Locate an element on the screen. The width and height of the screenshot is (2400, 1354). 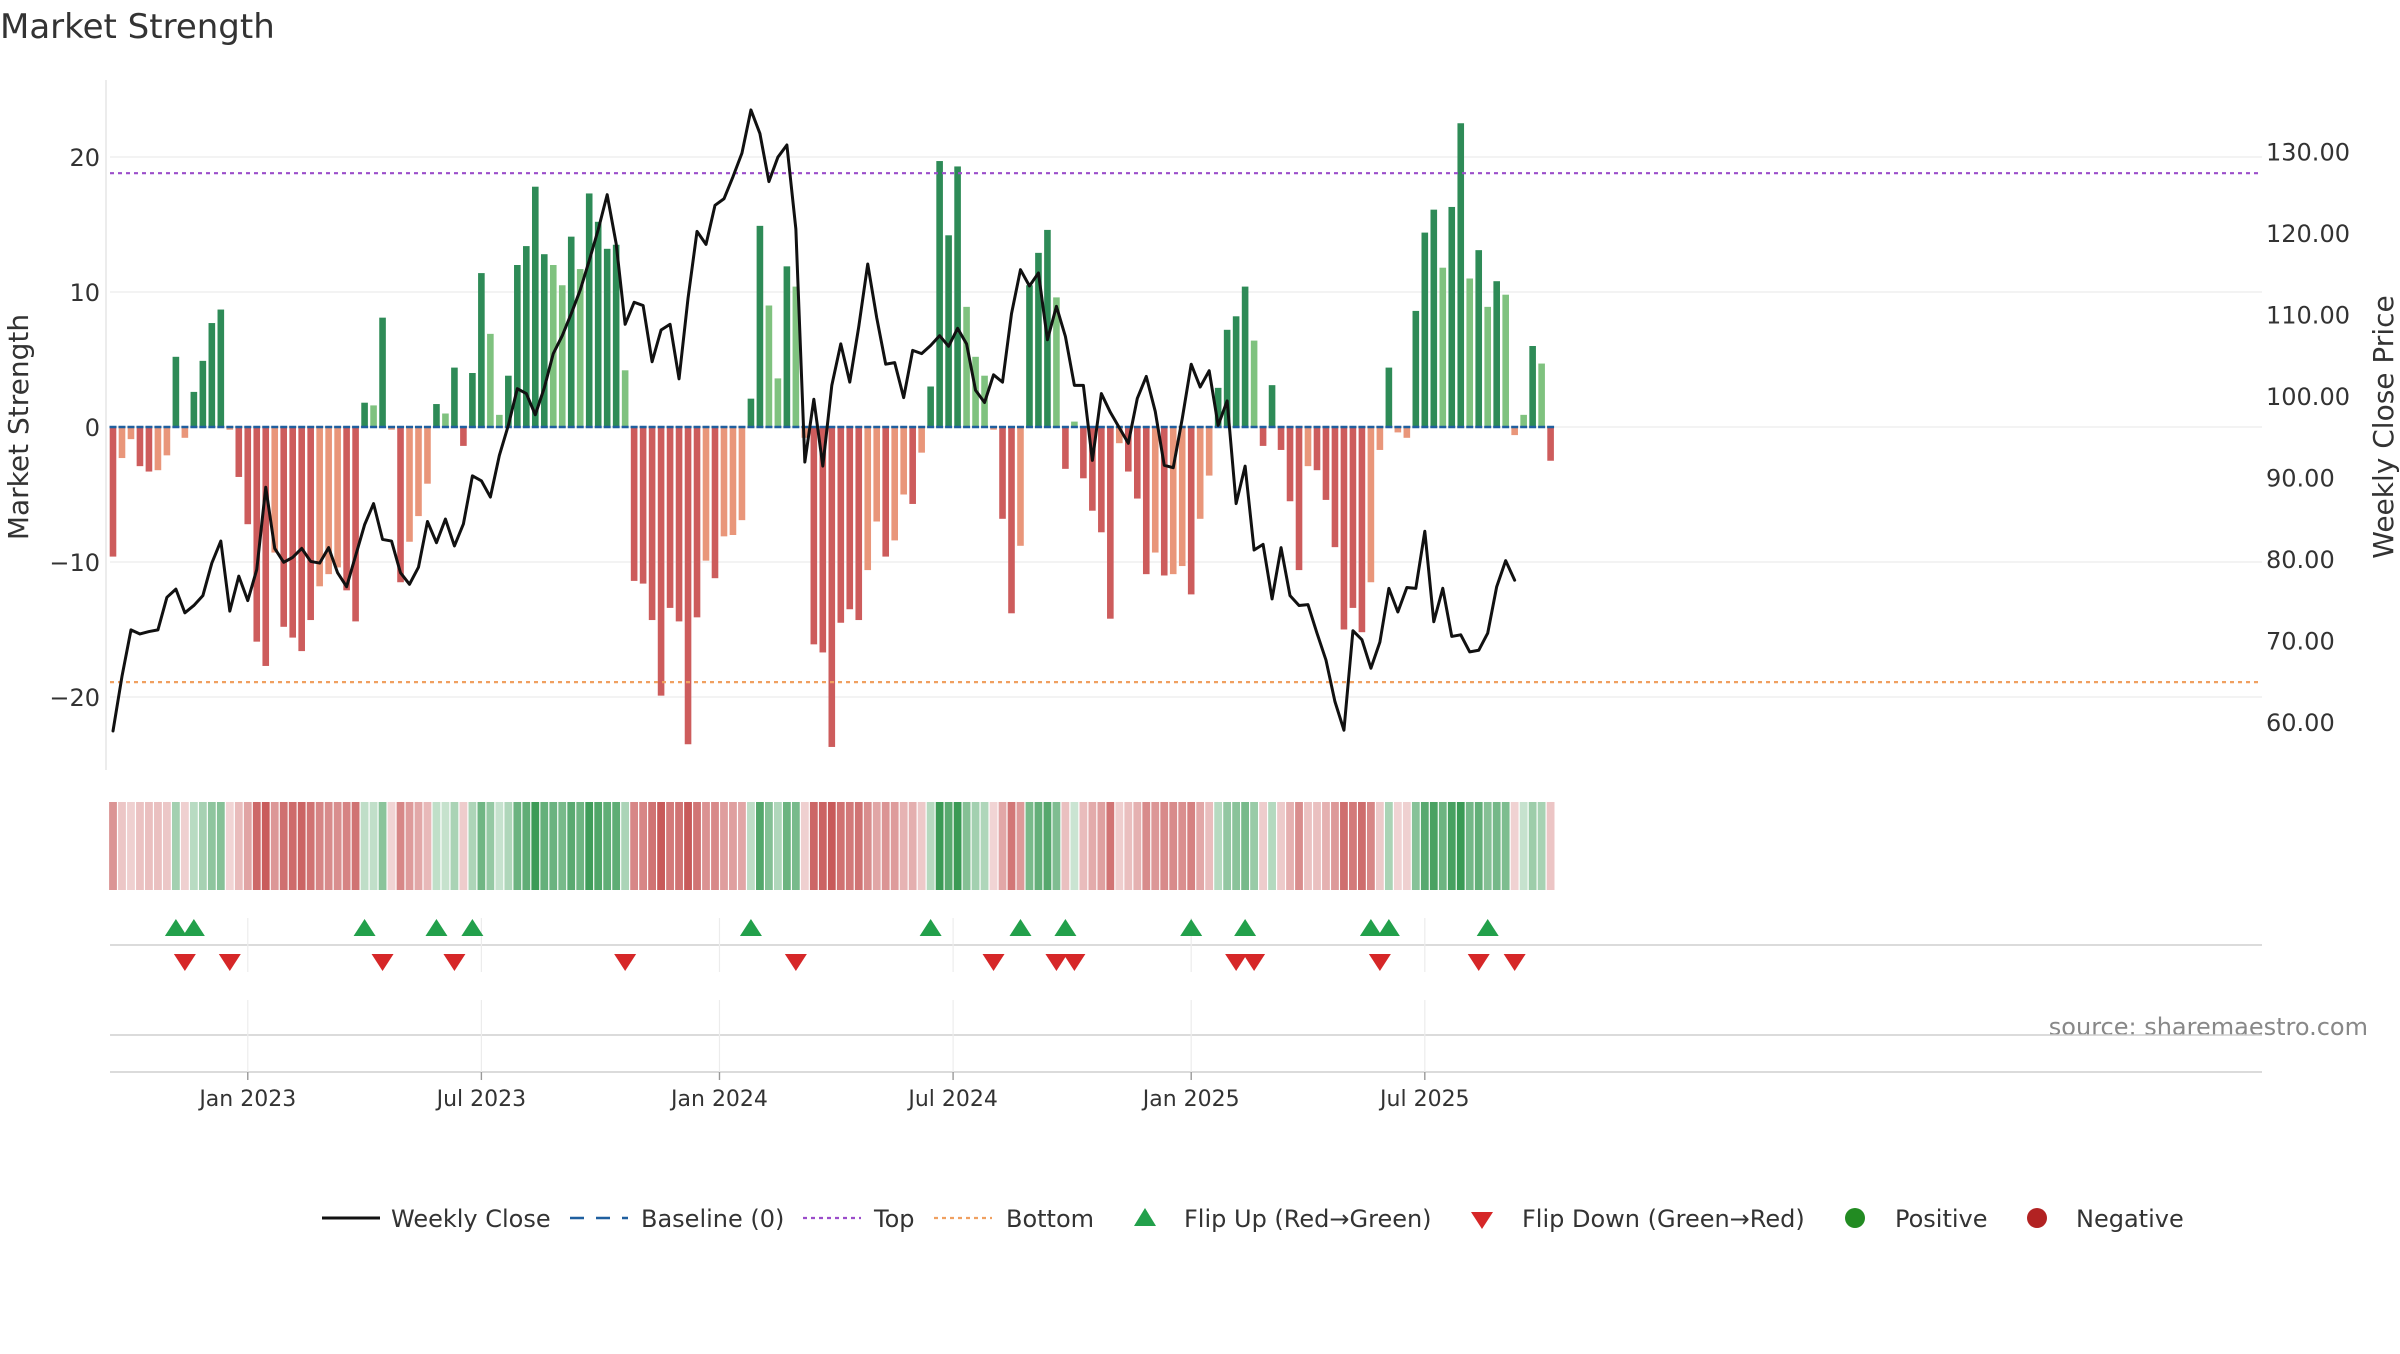
legend-baseline-label: Baseline (0) is located at coordinates (712, 1219).